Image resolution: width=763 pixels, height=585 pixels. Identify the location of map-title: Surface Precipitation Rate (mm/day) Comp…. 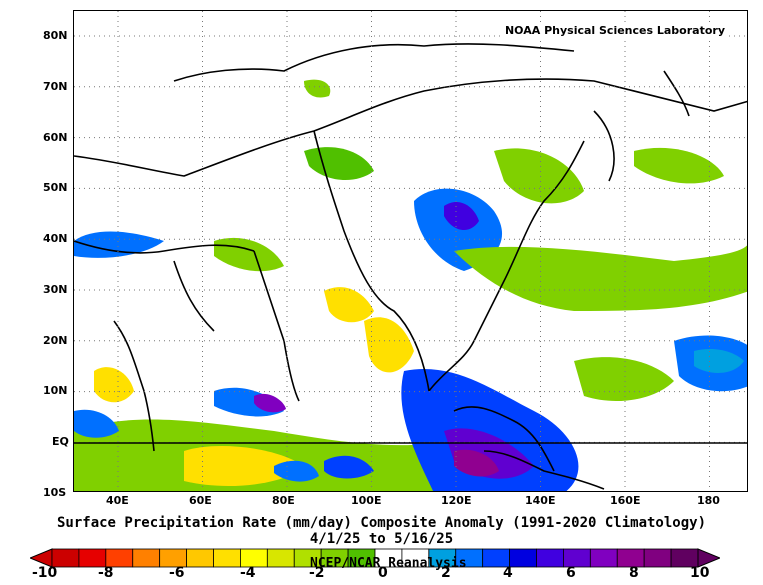
(381, 523).